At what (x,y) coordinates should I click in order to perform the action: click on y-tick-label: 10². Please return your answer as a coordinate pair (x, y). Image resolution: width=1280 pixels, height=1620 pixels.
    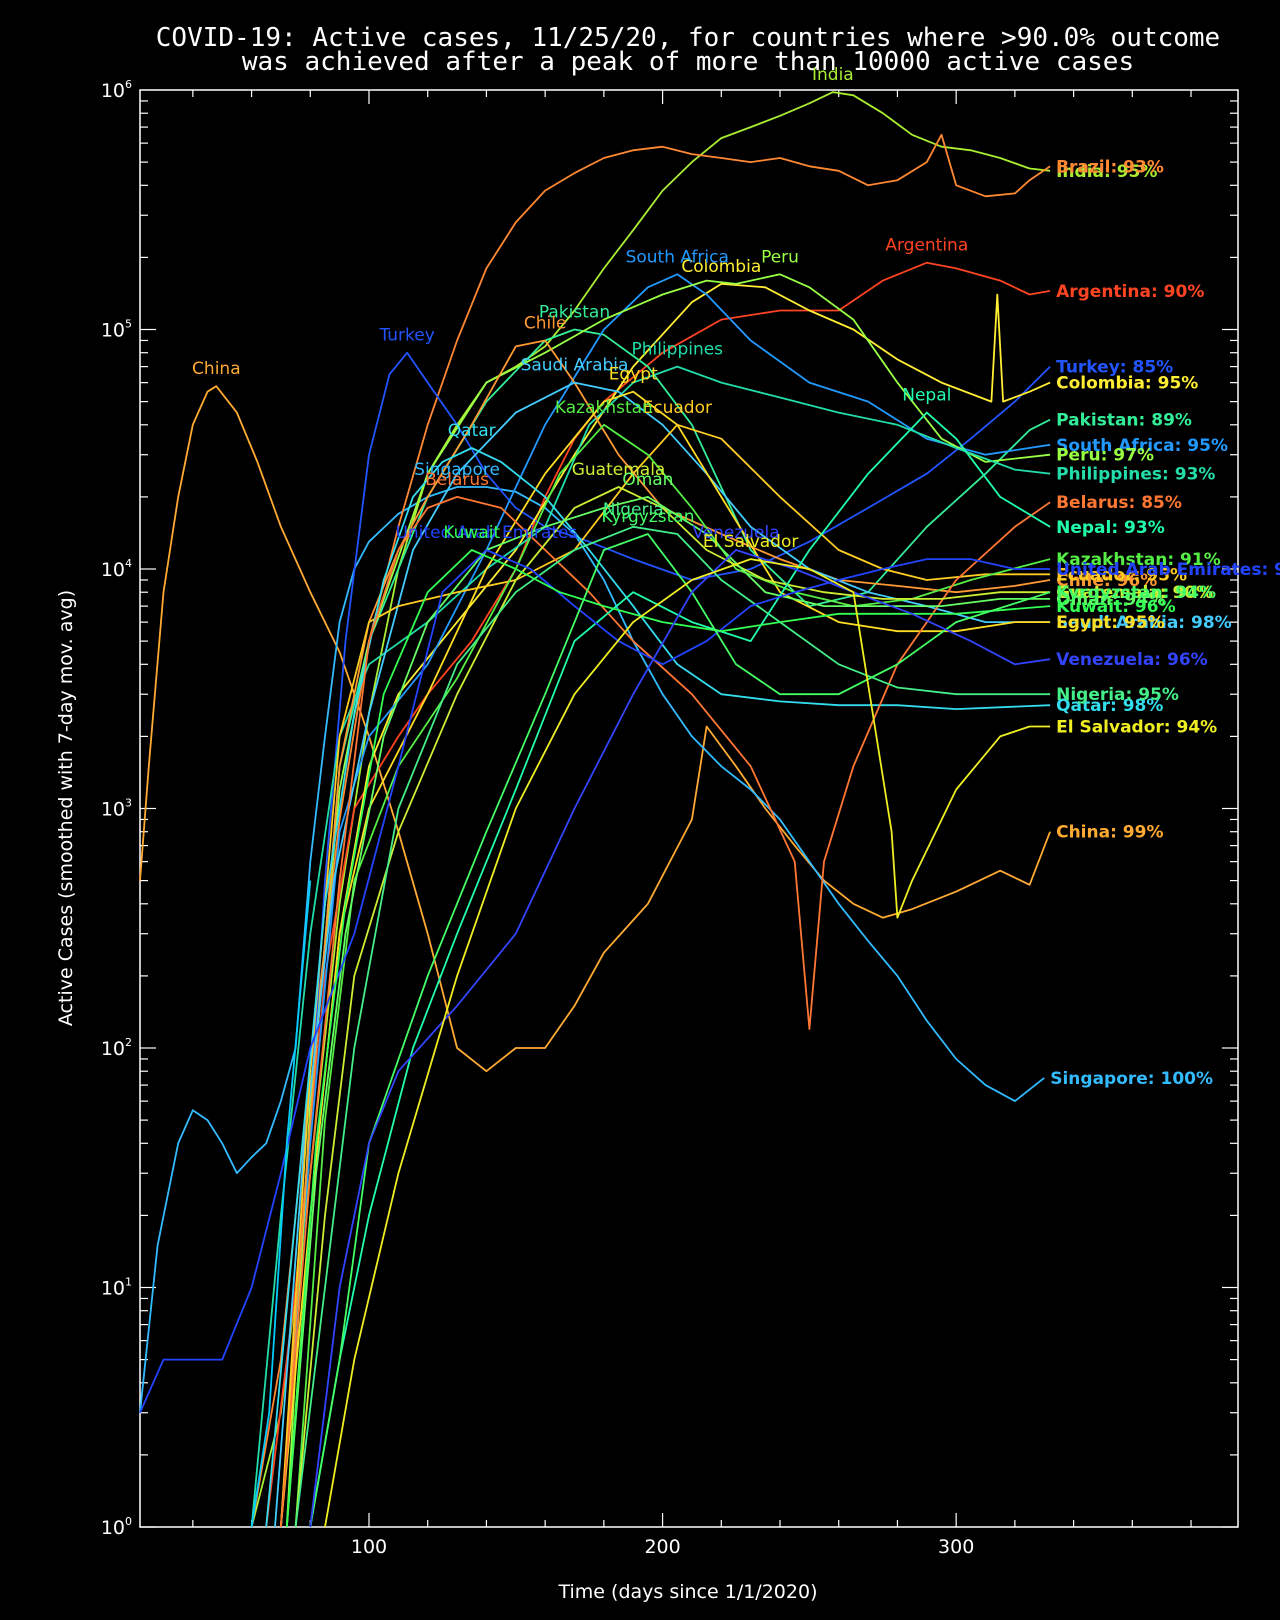
    Looking at the image, I should click on (116, 1048).